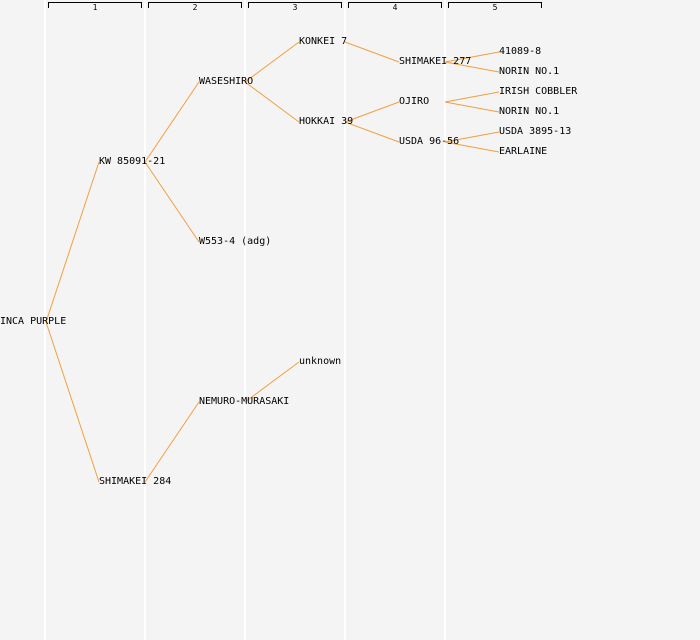  Describe the element at coordinates (472, 67) in the screenshot. I see `edge-shimakei_277-norin_no1_a` at that location.